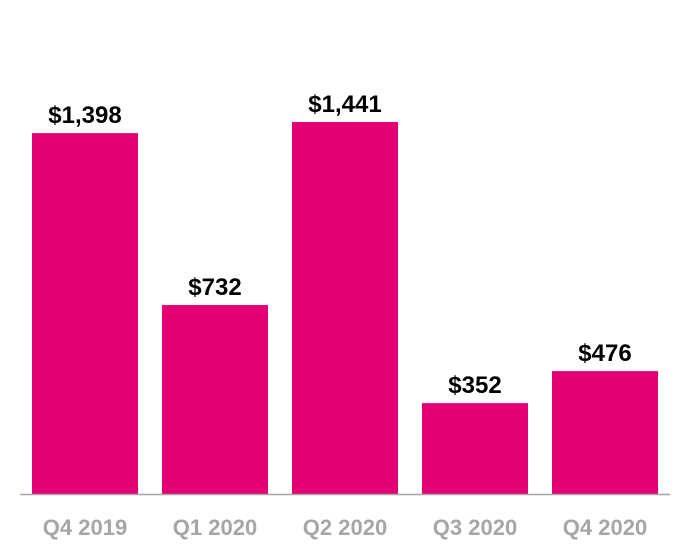  I want to click on x-tick-label: Q4 2020, so click(605, 527).